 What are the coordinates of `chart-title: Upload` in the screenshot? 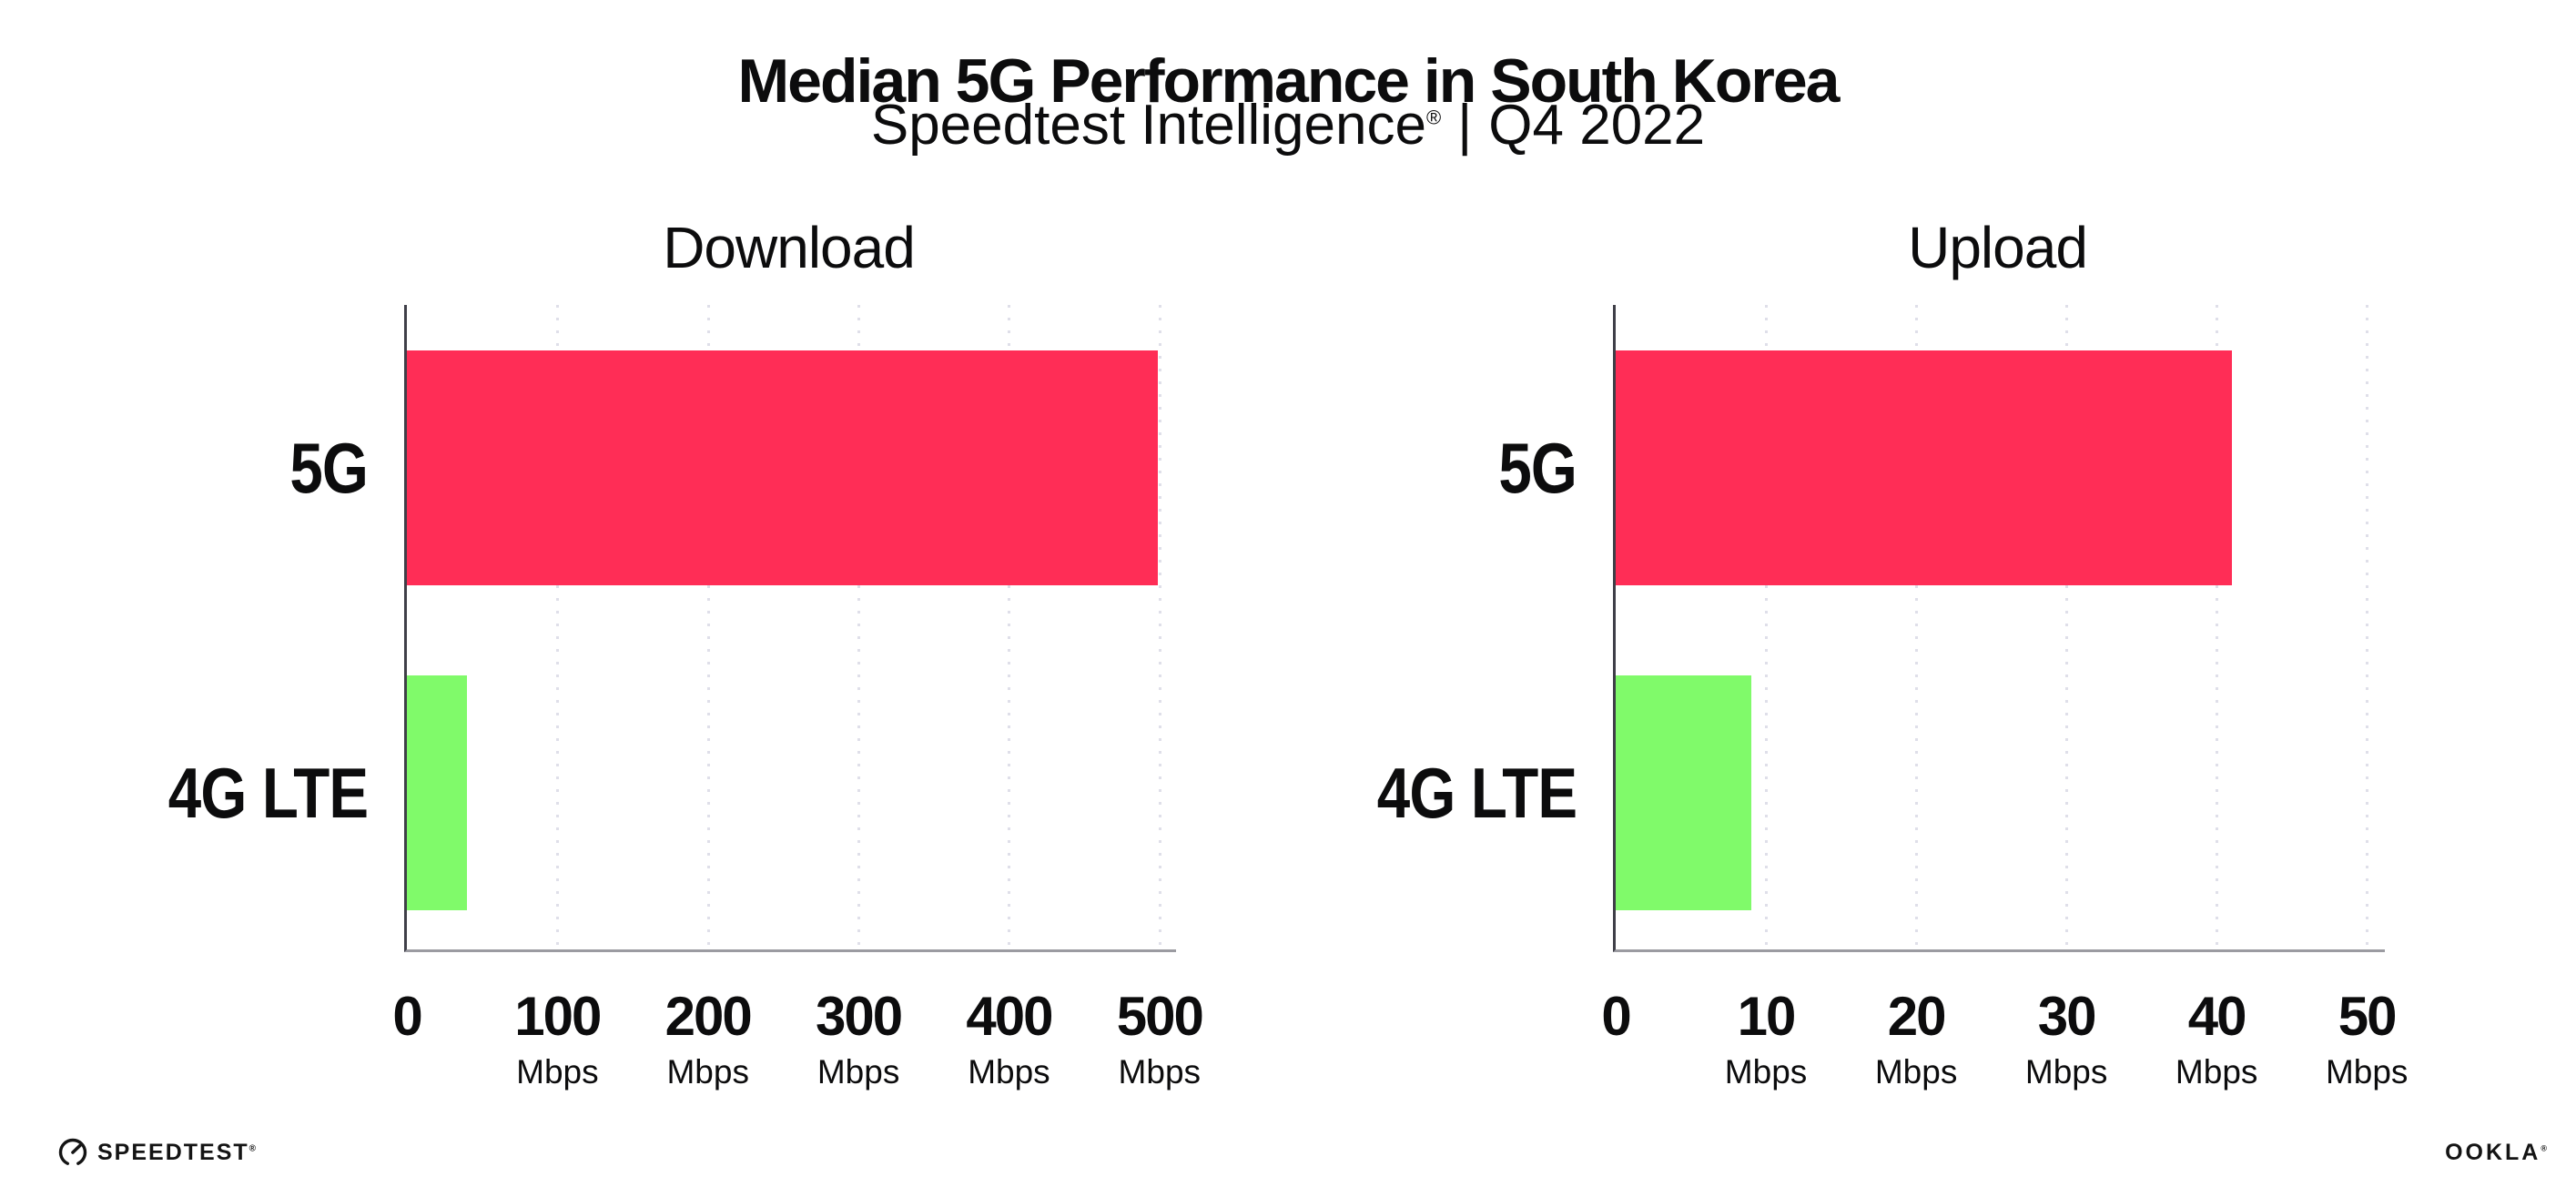 It's located at (1998, 247).